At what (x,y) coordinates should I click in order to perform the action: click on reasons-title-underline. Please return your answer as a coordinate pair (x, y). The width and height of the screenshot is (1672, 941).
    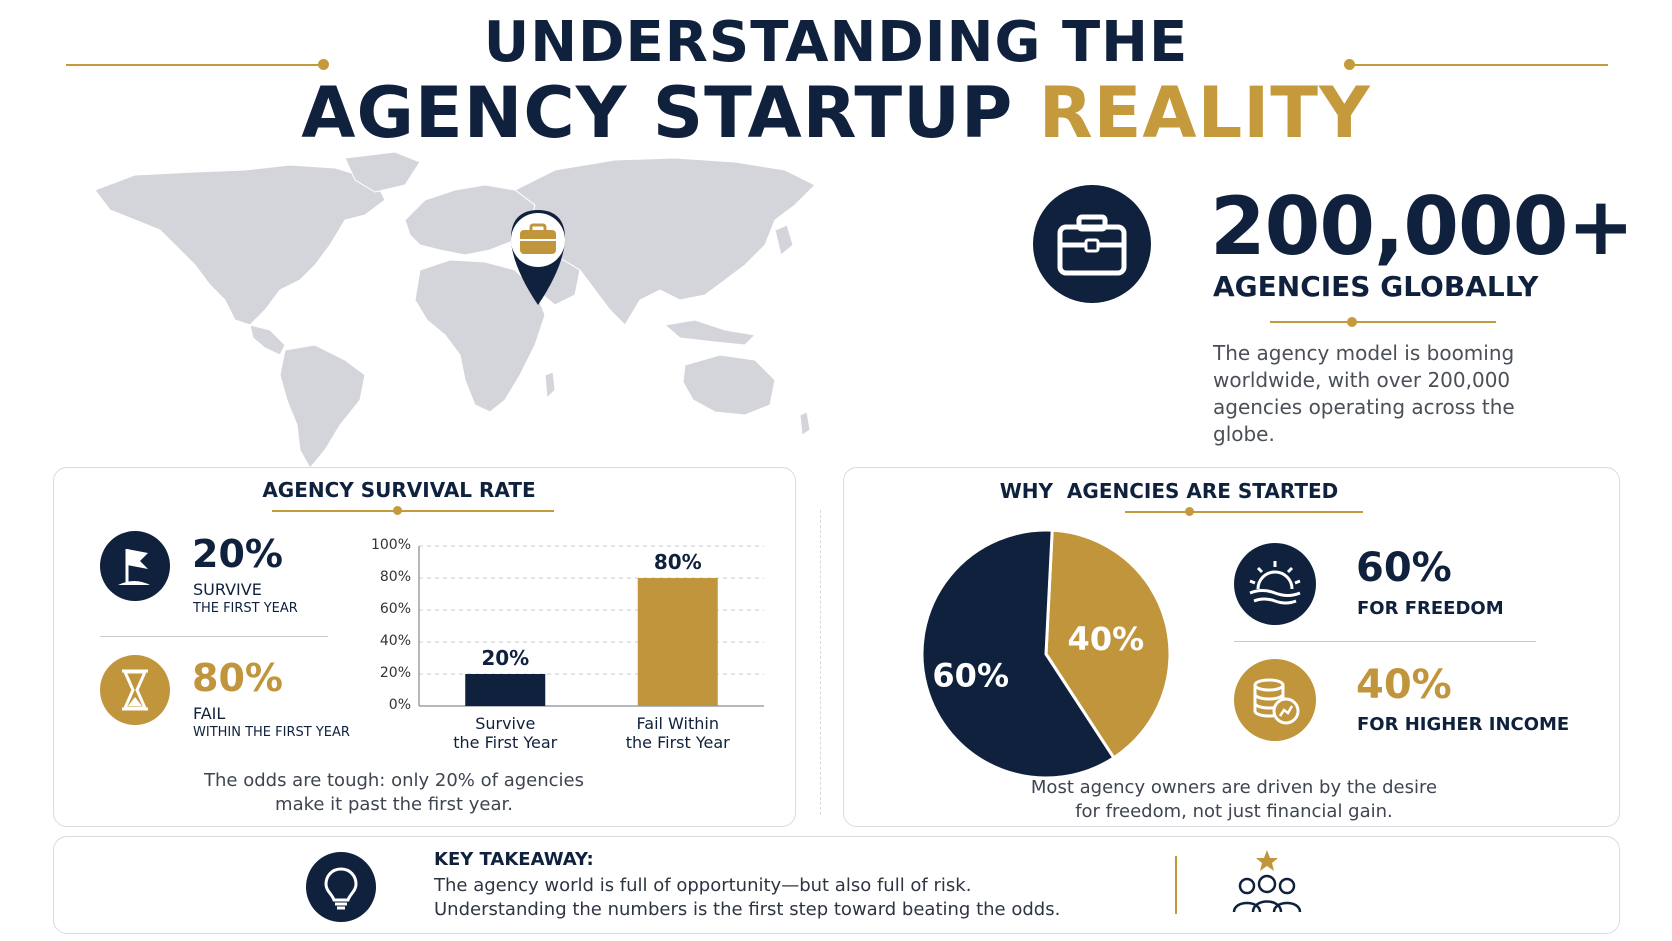
    Looking at the image, I should click on (1244, 512).